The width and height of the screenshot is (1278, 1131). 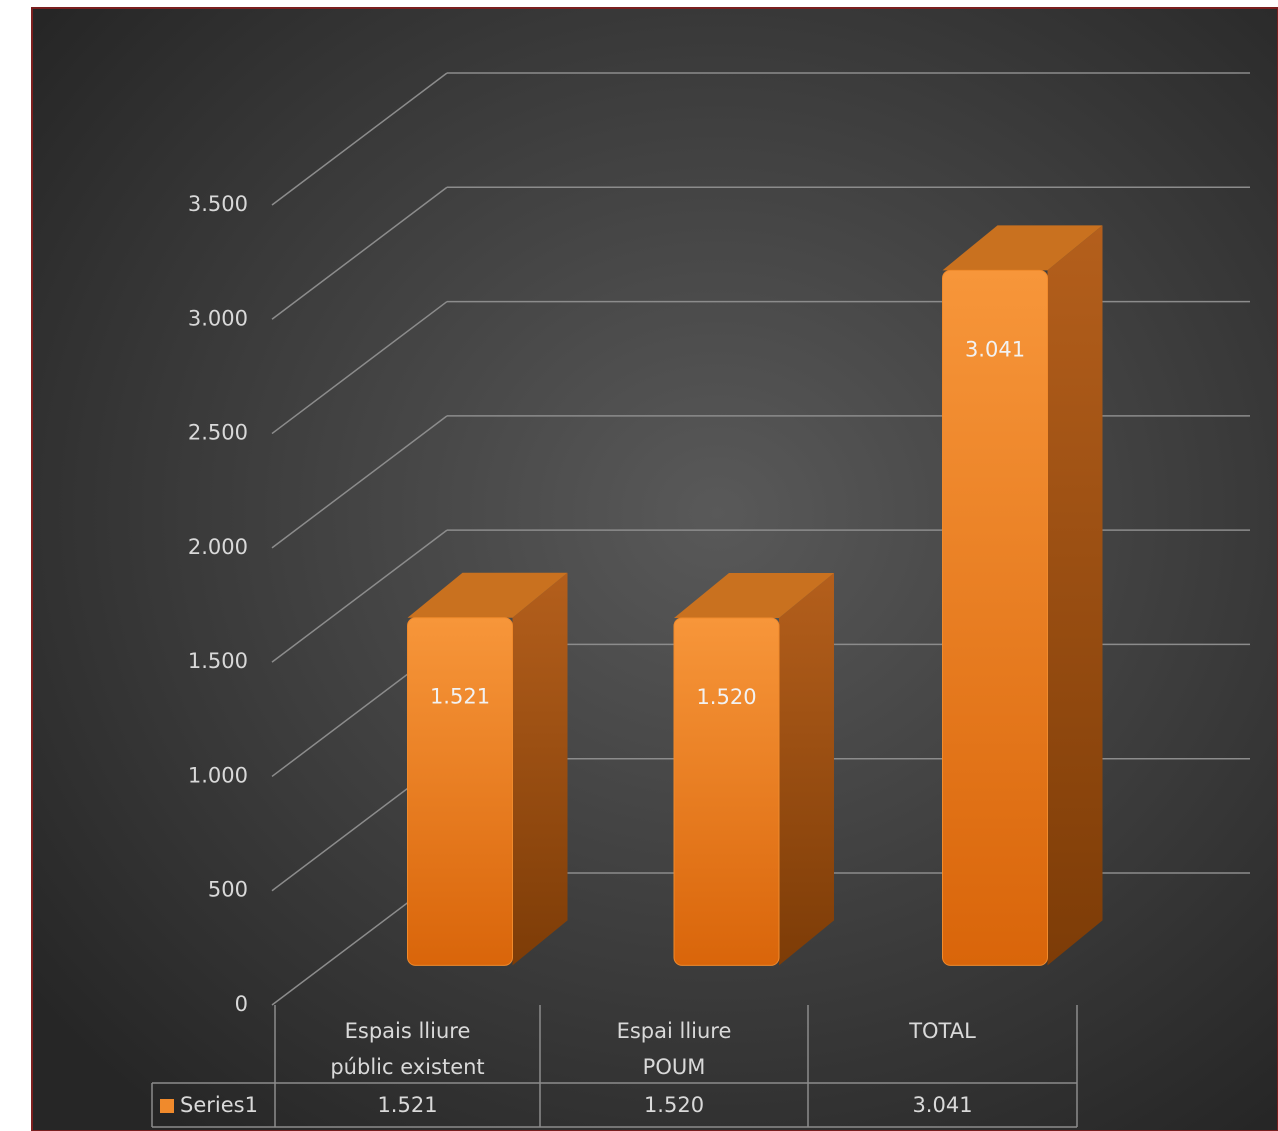 What do you see at coordinates (218, 775) in the screenshot?
I see `y-tick-label: 1.000` at bounding box center [218, 775].